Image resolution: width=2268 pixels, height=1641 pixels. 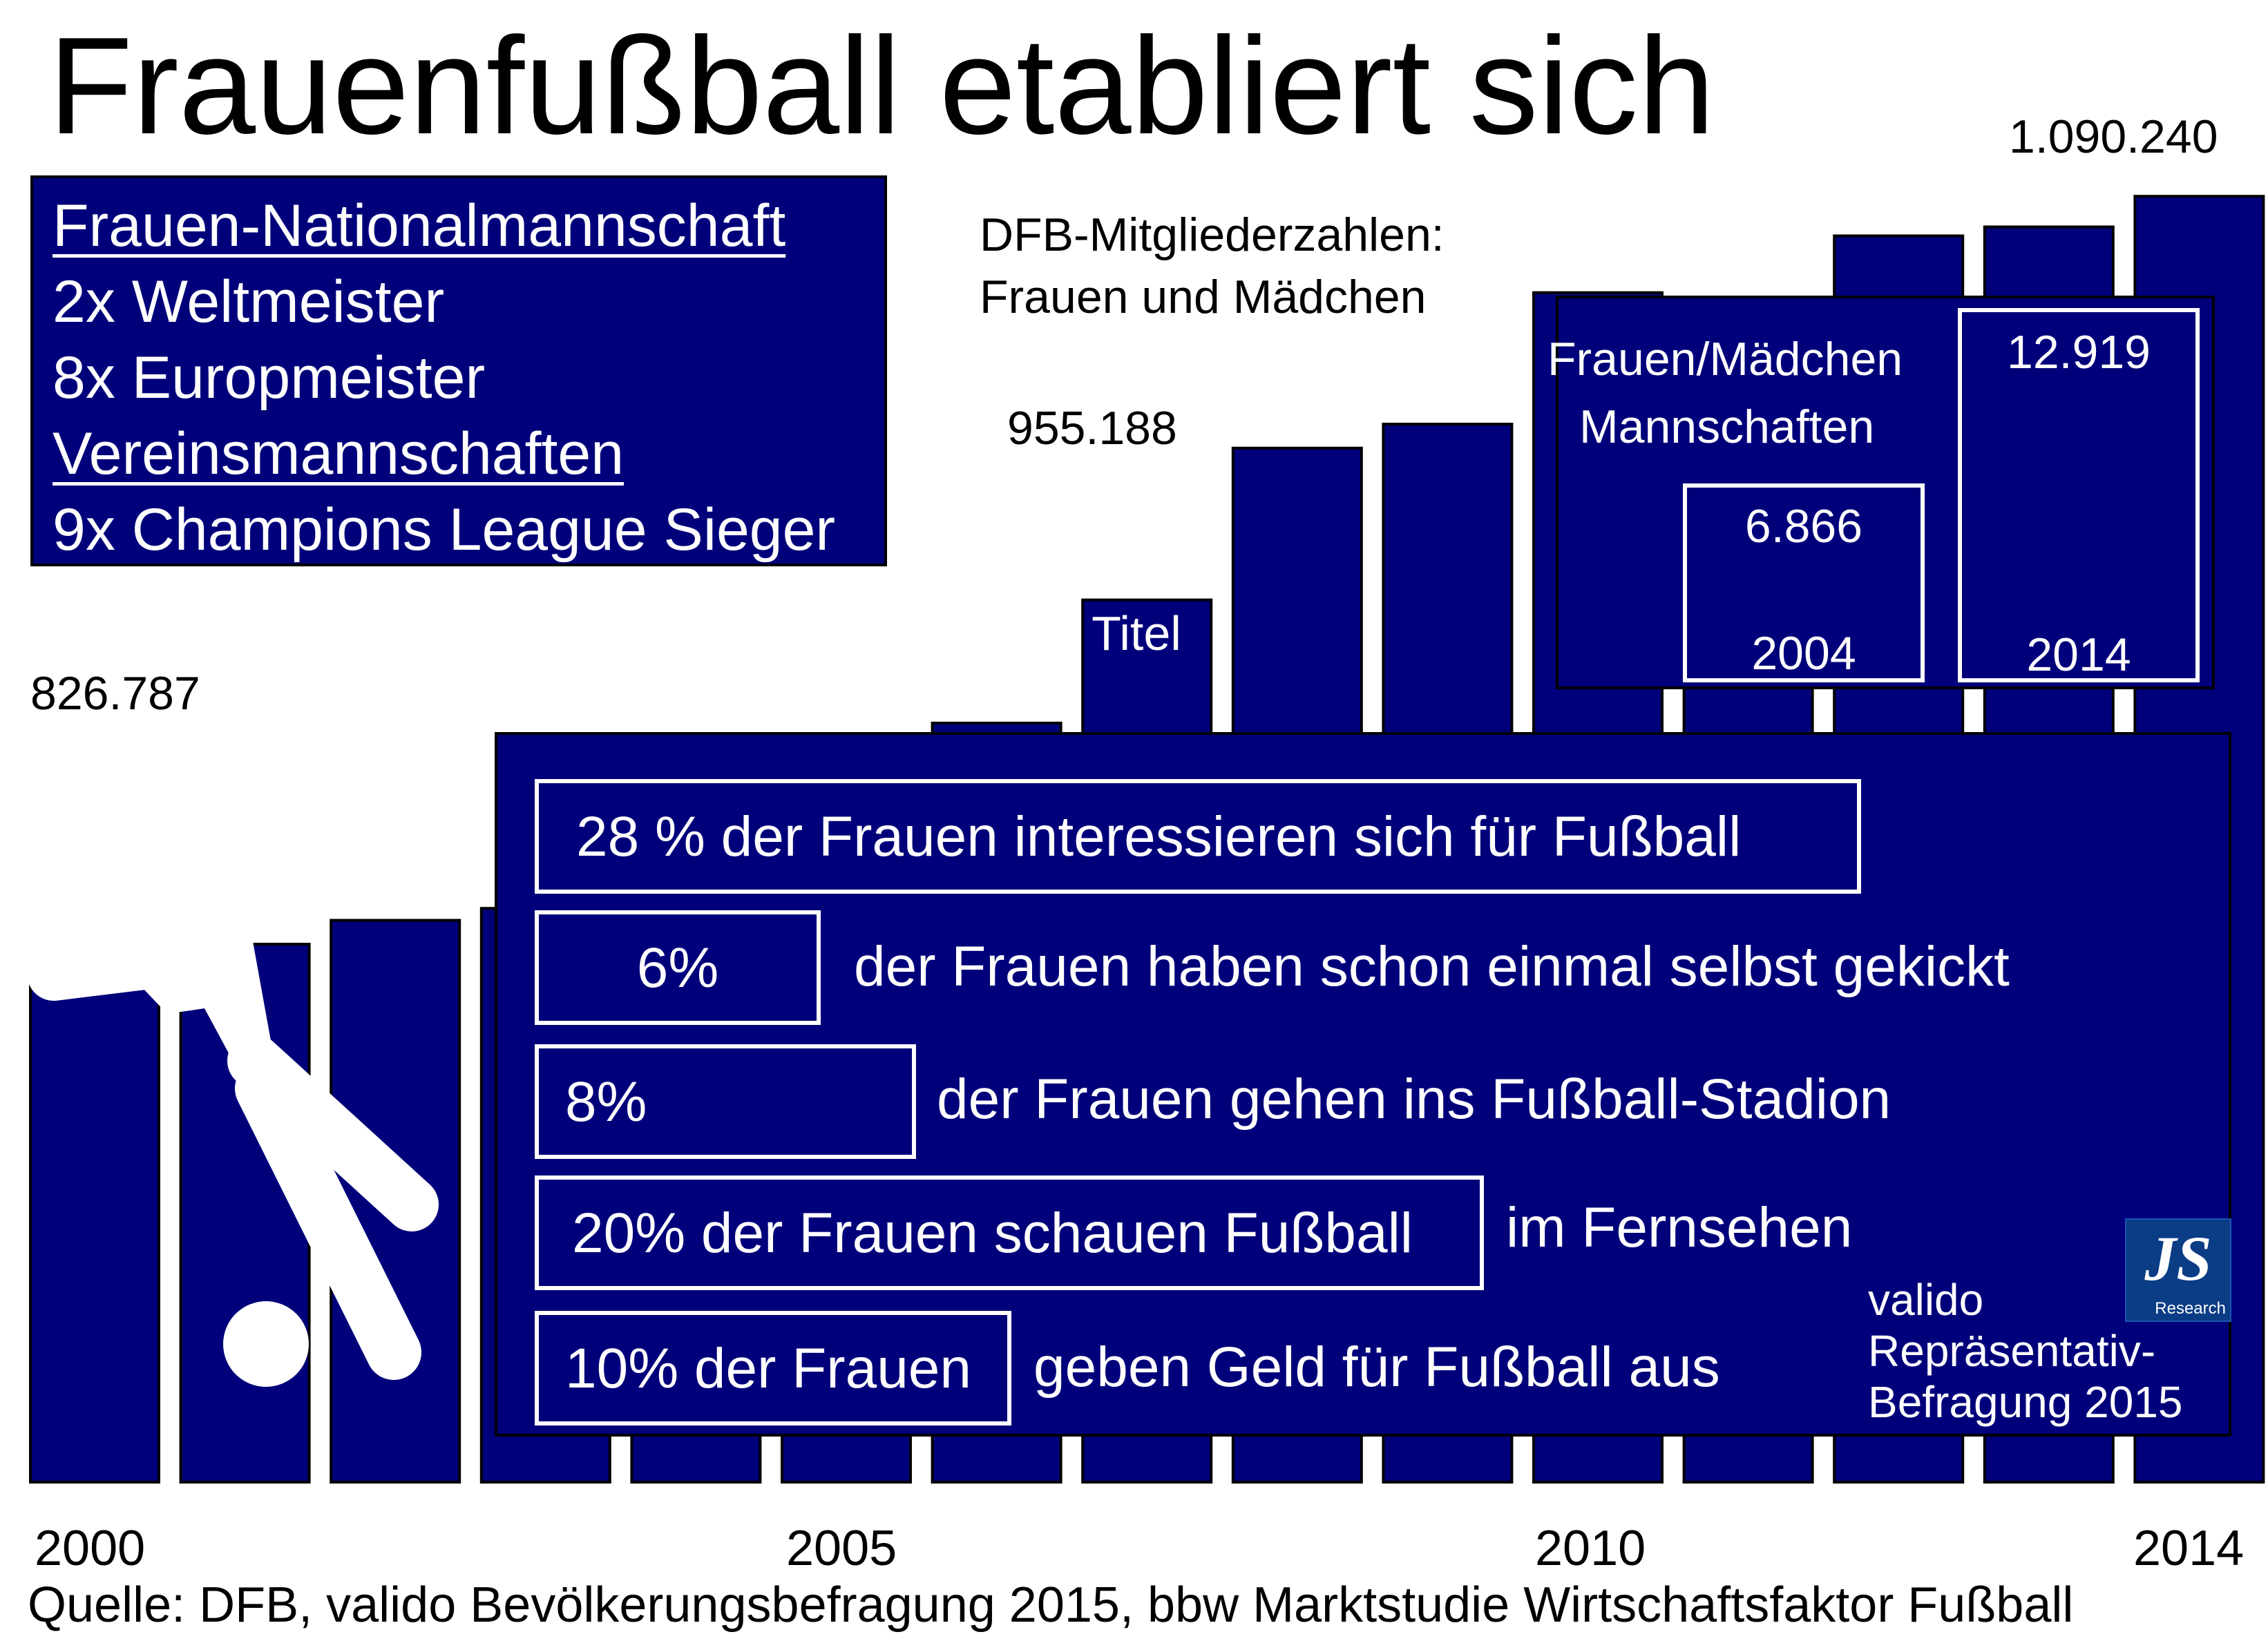 I want to click on survey-statement-4-value: 20% der Frauen schauen Fußball, so click(x=992, y=1233).